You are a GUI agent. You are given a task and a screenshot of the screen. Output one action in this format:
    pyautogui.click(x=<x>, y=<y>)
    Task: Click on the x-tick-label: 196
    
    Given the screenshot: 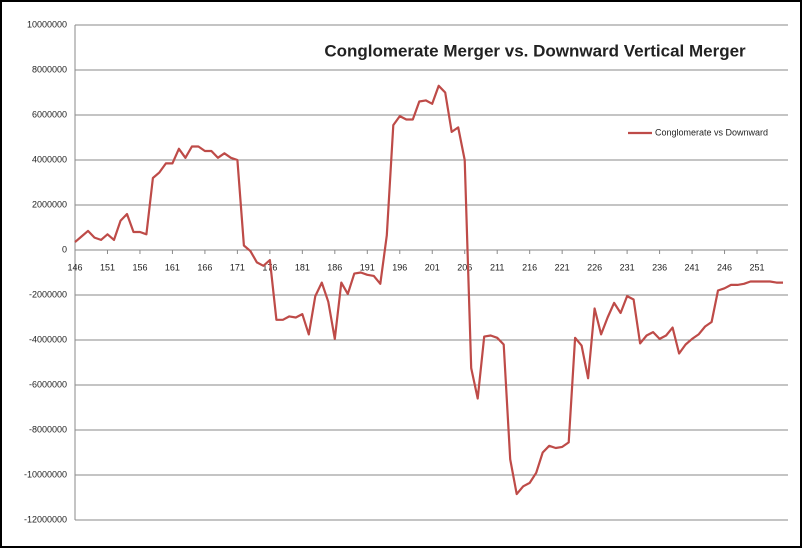 What is the action you would take?
    pyautogui.click(x=399, y=267)
    